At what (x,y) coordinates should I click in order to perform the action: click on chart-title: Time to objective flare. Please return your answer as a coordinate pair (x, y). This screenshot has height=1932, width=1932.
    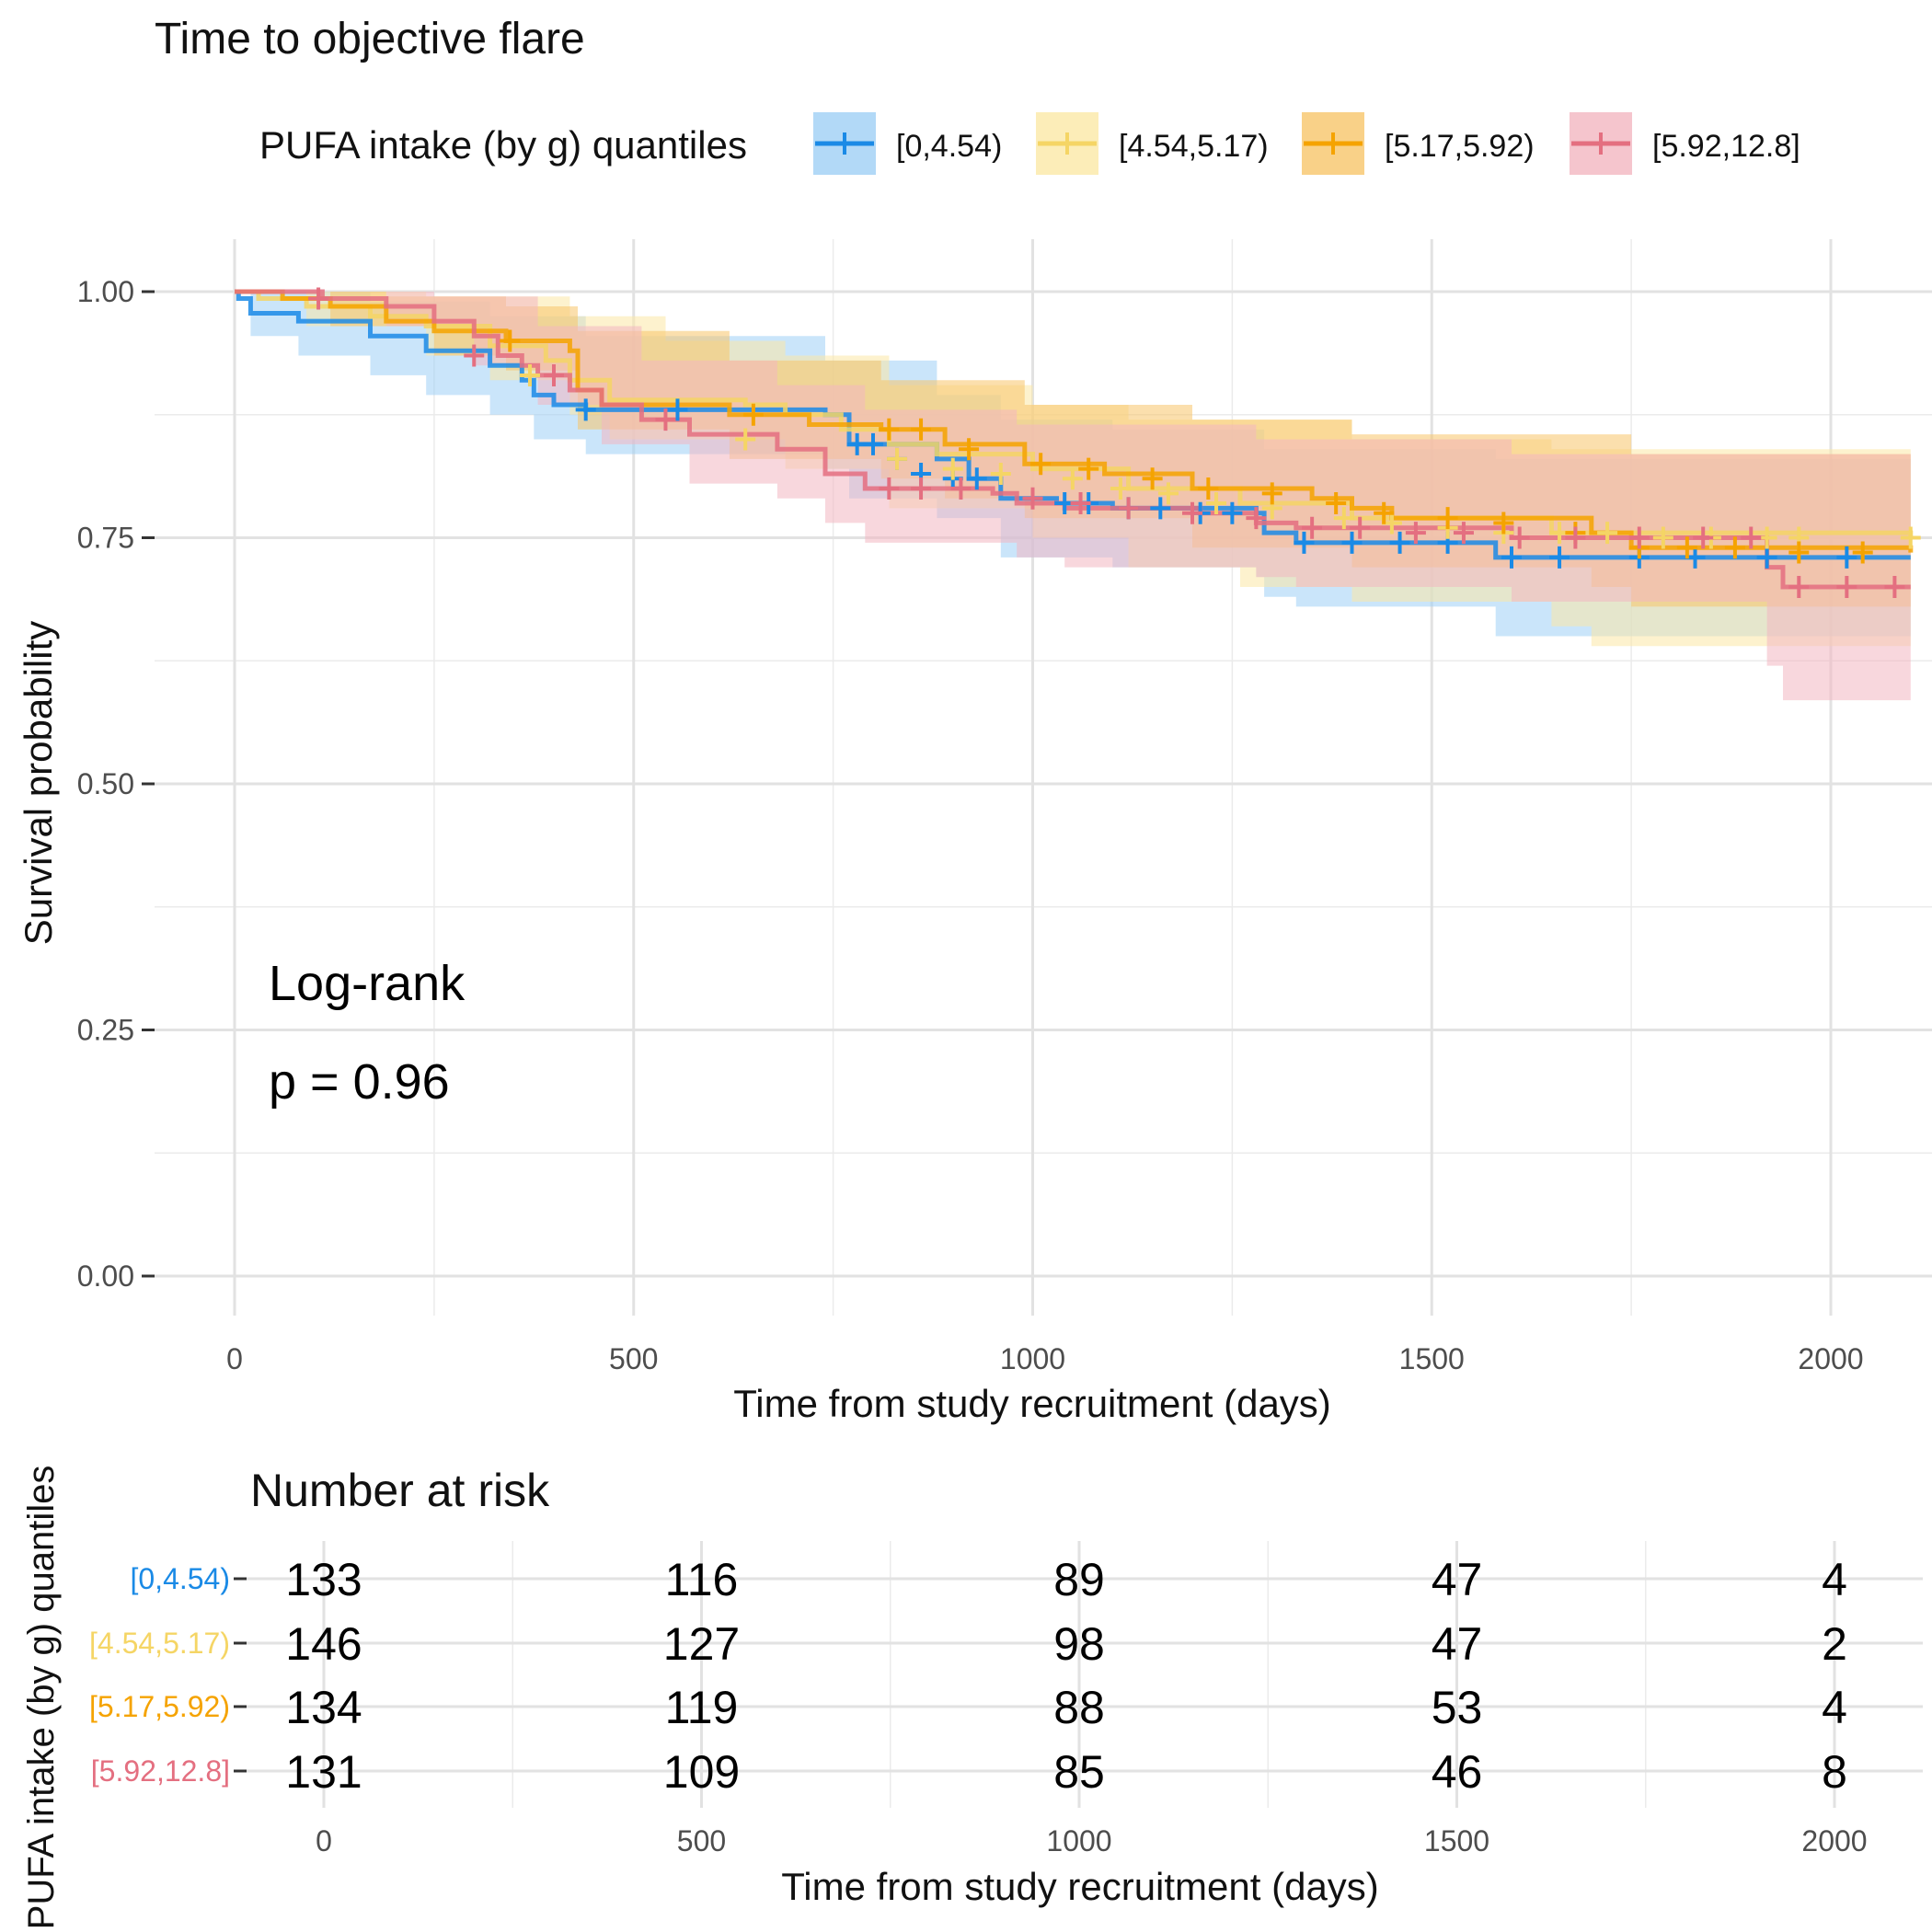
    Looking at the image, I should click on (370, 39).